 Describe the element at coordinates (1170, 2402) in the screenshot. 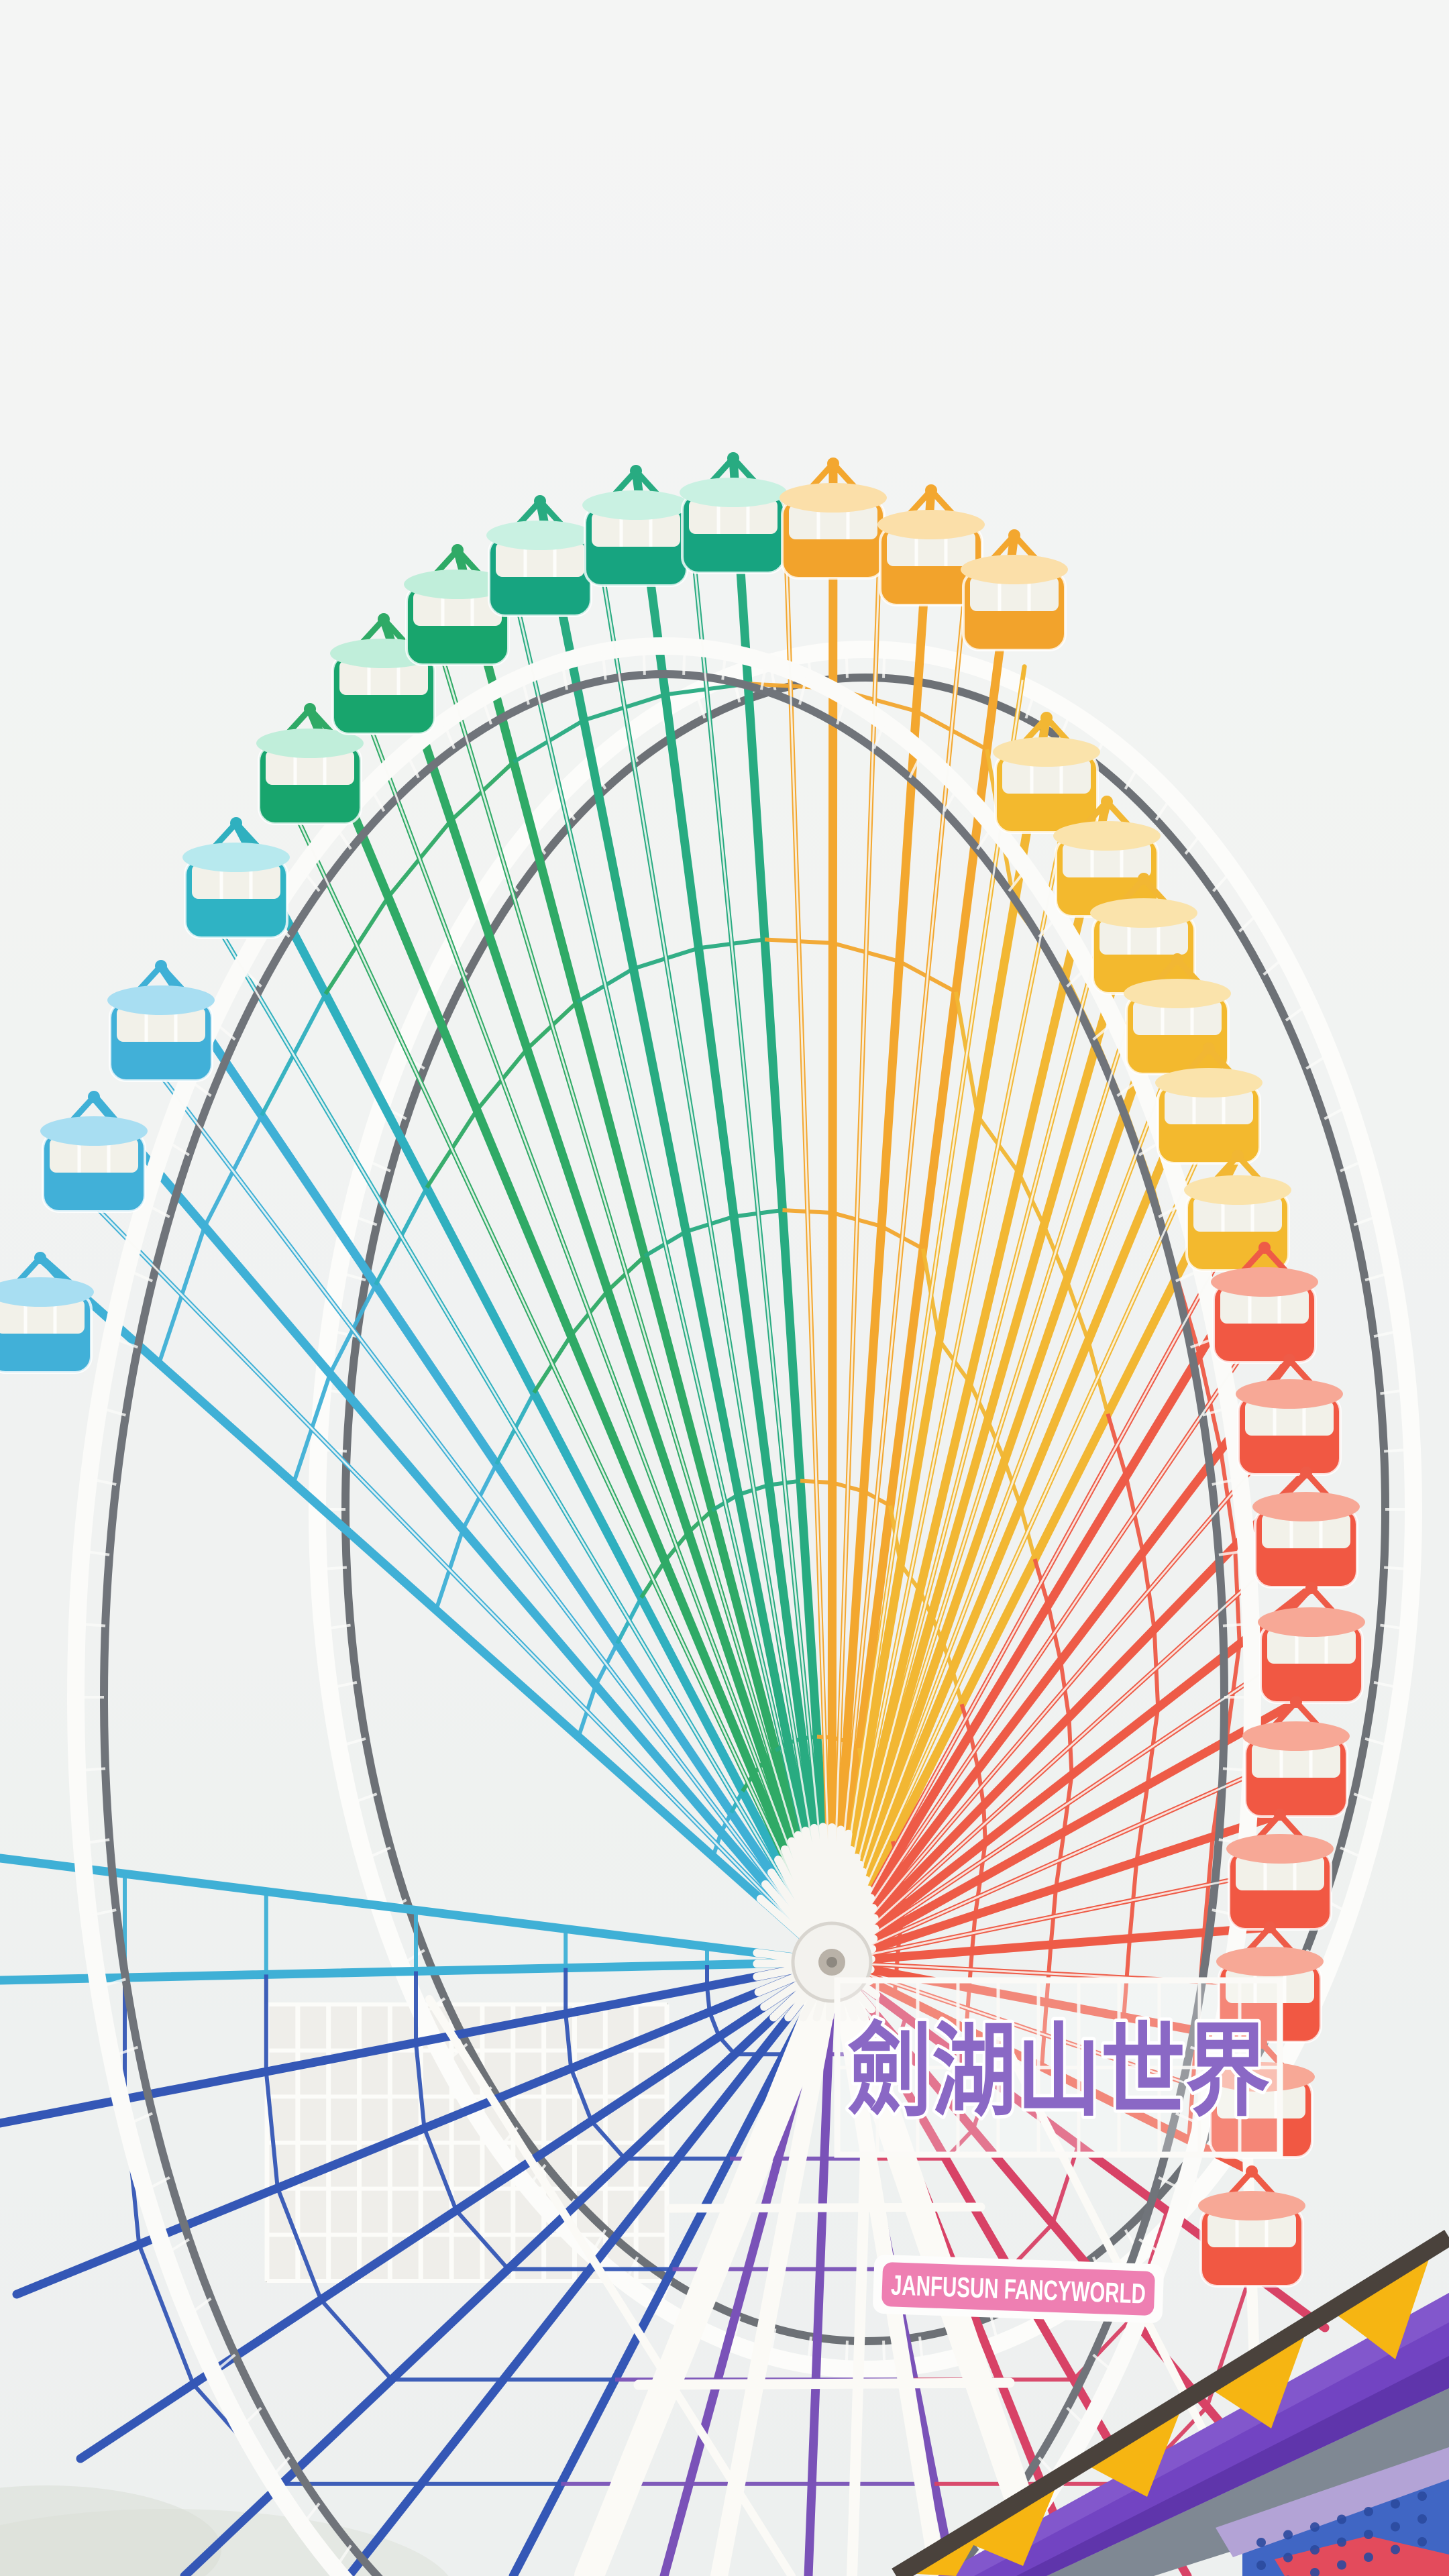

I see `roller-coaster` at that location.